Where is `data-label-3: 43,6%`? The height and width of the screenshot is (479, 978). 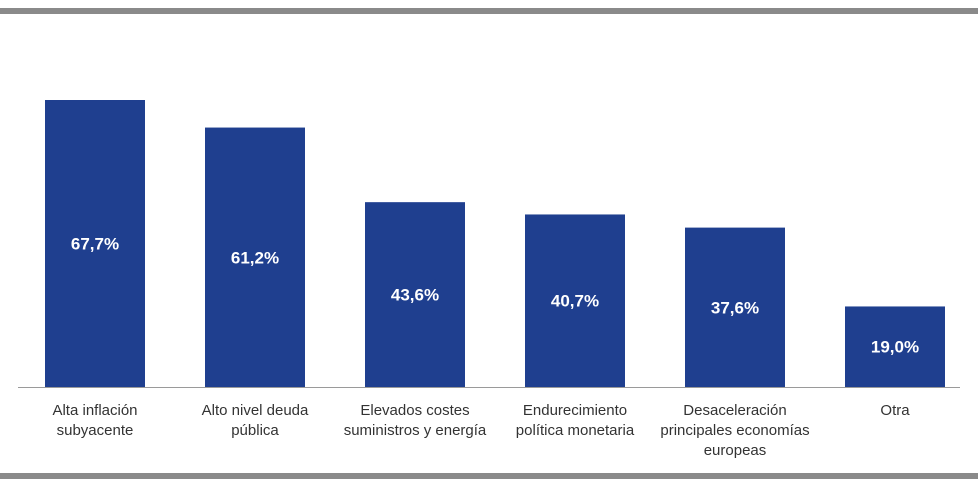 data-label-3: 43,6% is located at coordinates (415, 295).